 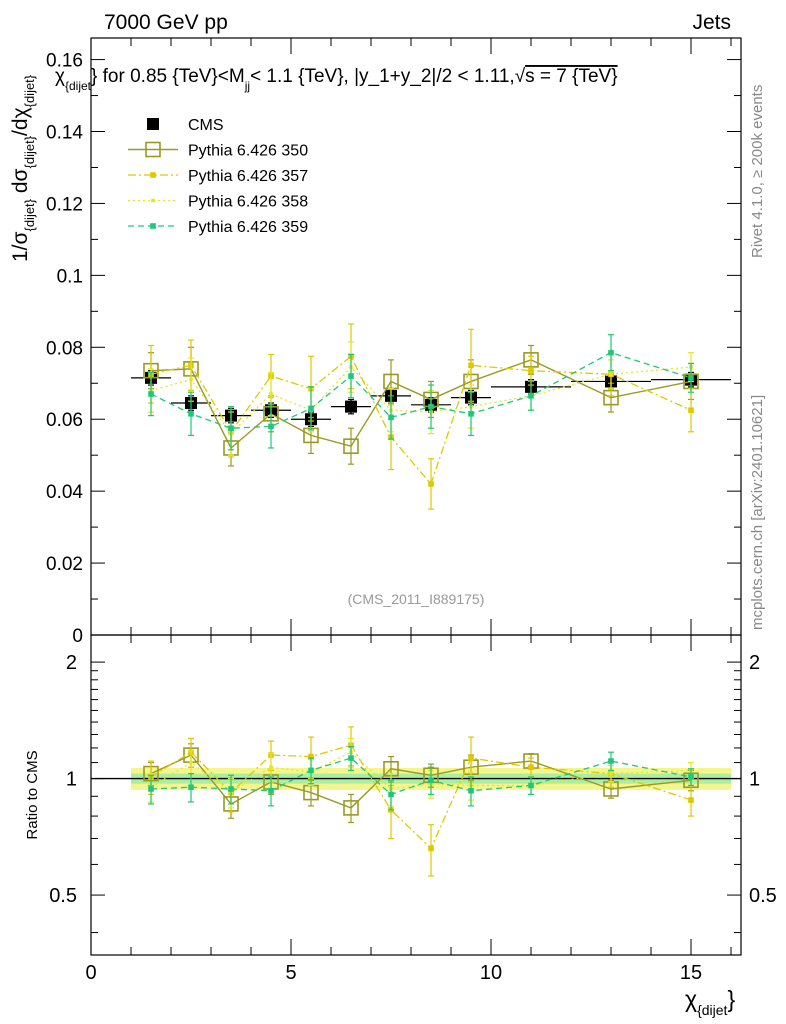 I want to click on ratio-data-series, so click(x=421, y=801).